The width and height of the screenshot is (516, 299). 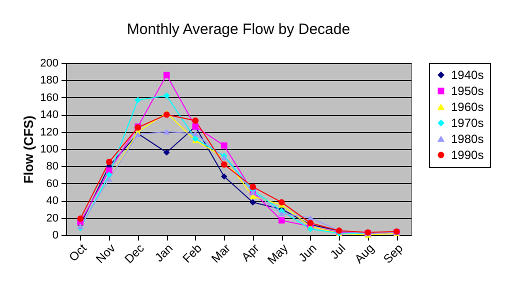 I want to click on legend-label: 1980s, so click(x=467, y=139).